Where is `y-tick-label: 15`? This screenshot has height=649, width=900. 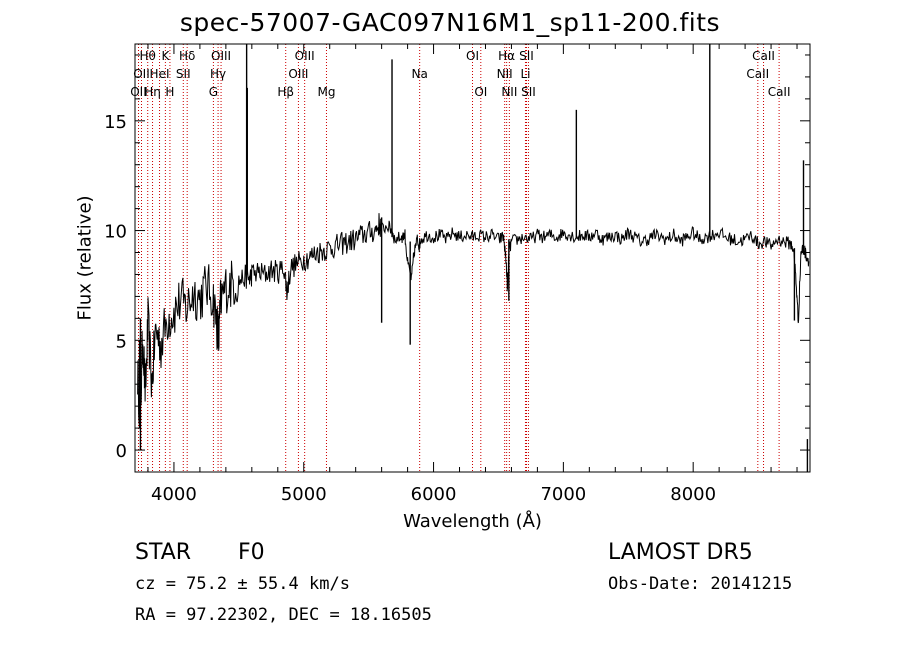 y-tick-label: 15 is located at coordinates (115, 122).